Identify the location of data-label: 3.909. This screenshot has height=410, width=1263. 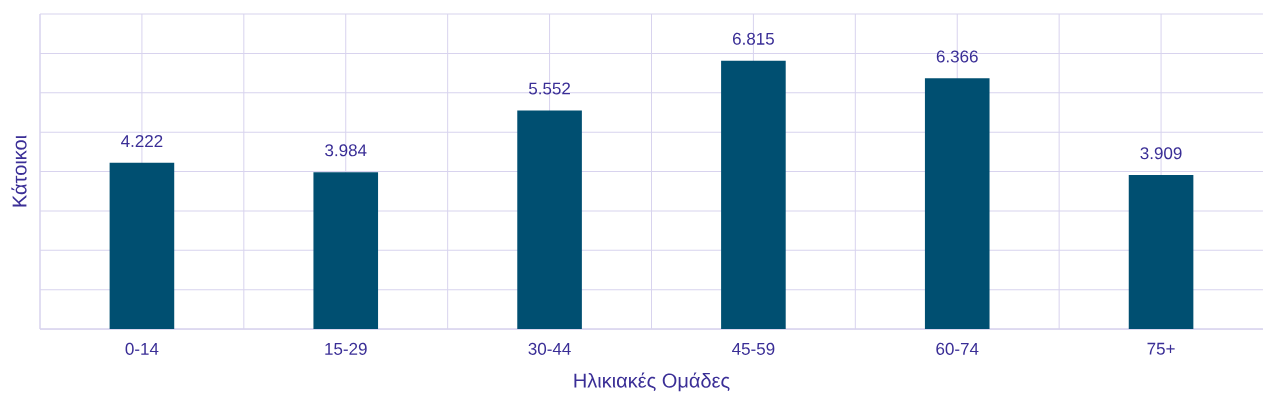
(1161, 153).